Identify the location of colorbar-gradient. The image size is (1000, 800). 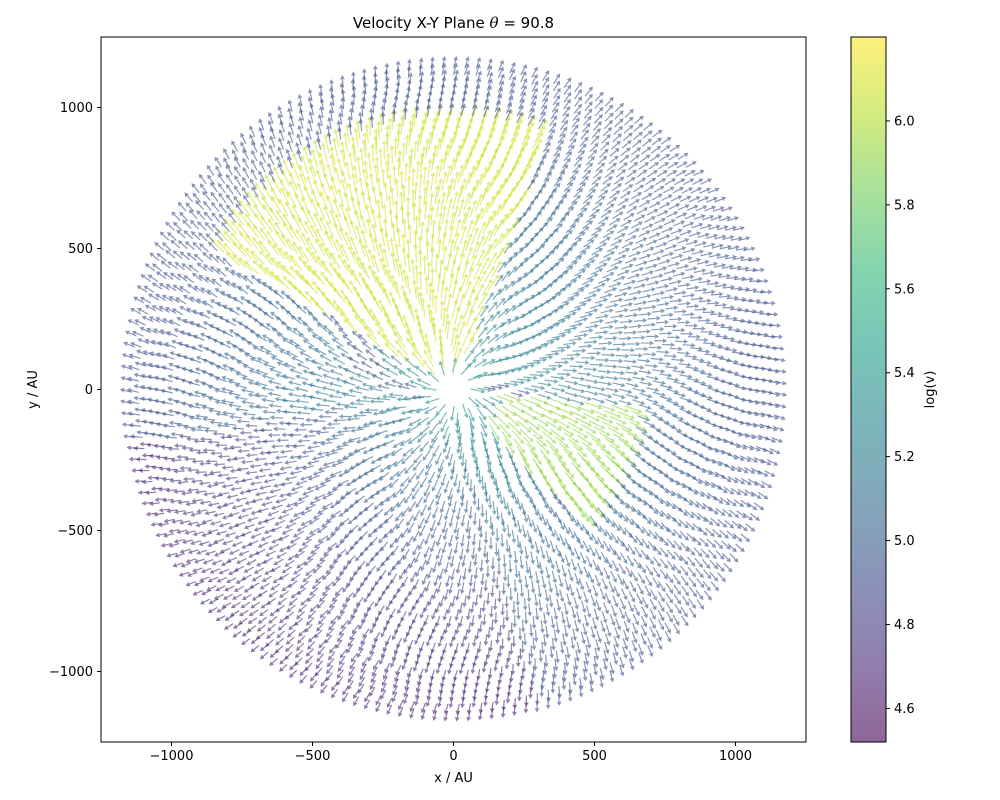
(868, 389).